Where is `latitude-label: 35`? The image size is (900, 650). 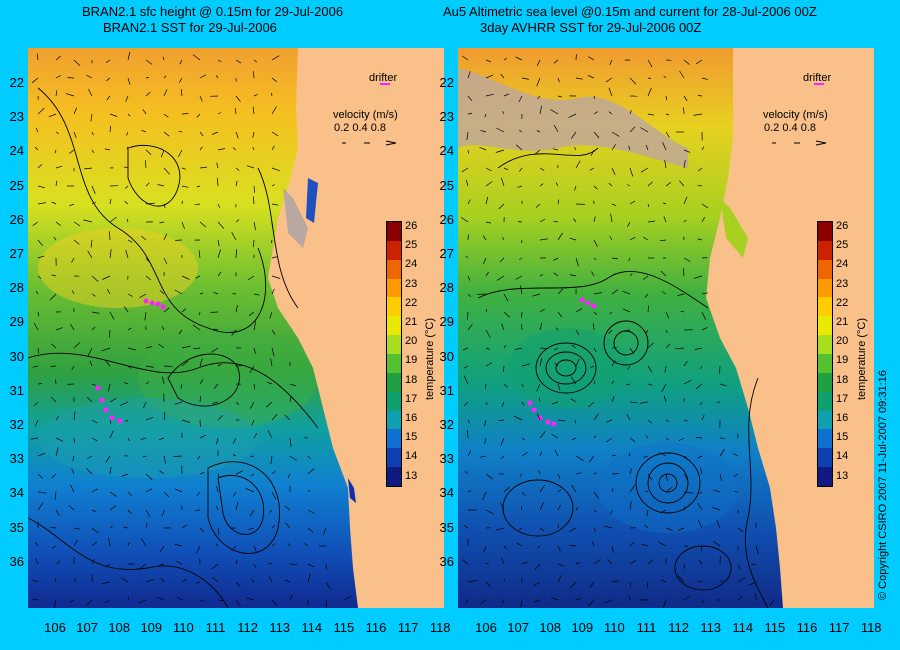
latitude-label: 35 is located at coordinates (446, 527).